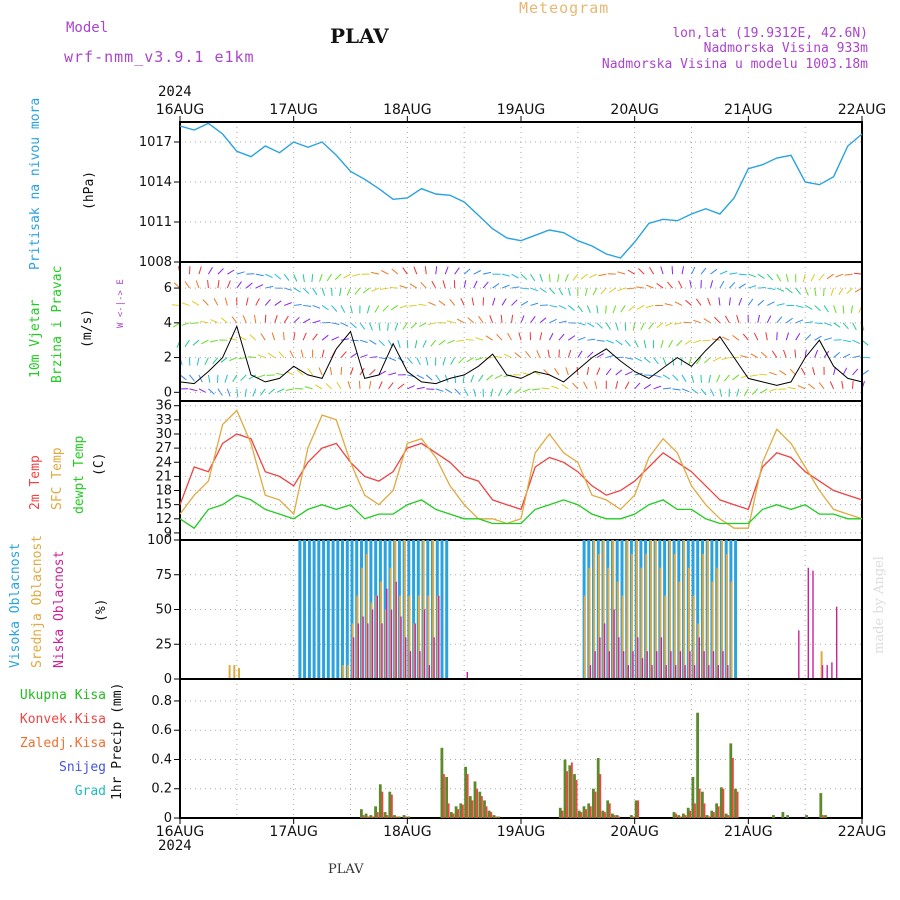  Describe the element at coordinates (168, 533) in the screenshot. I see `y-tick-label: 9` at that location.